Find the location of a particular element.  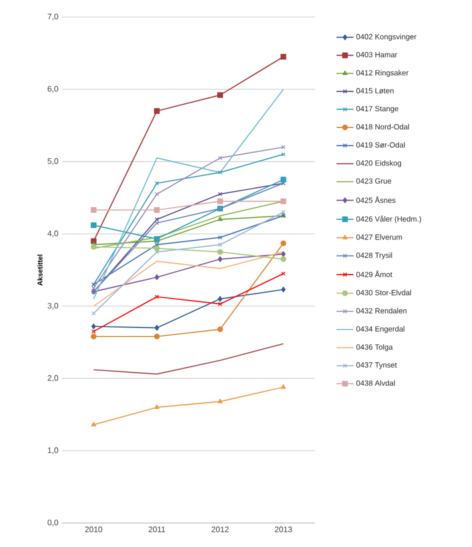

y-tick-label: 0,0 is located at coordinates (53, 523).